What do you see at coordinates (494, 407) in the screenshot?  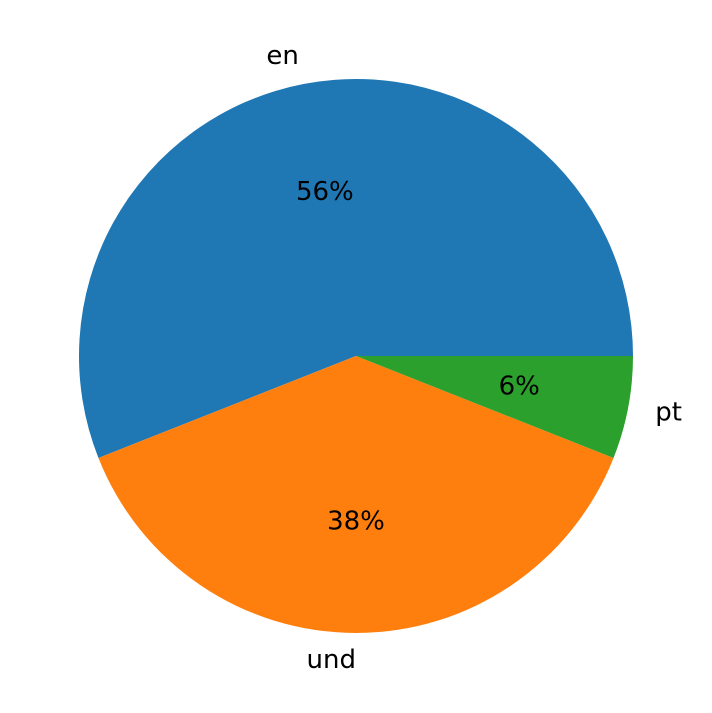 I see `pie-slice` at bounding box center [494, 407].